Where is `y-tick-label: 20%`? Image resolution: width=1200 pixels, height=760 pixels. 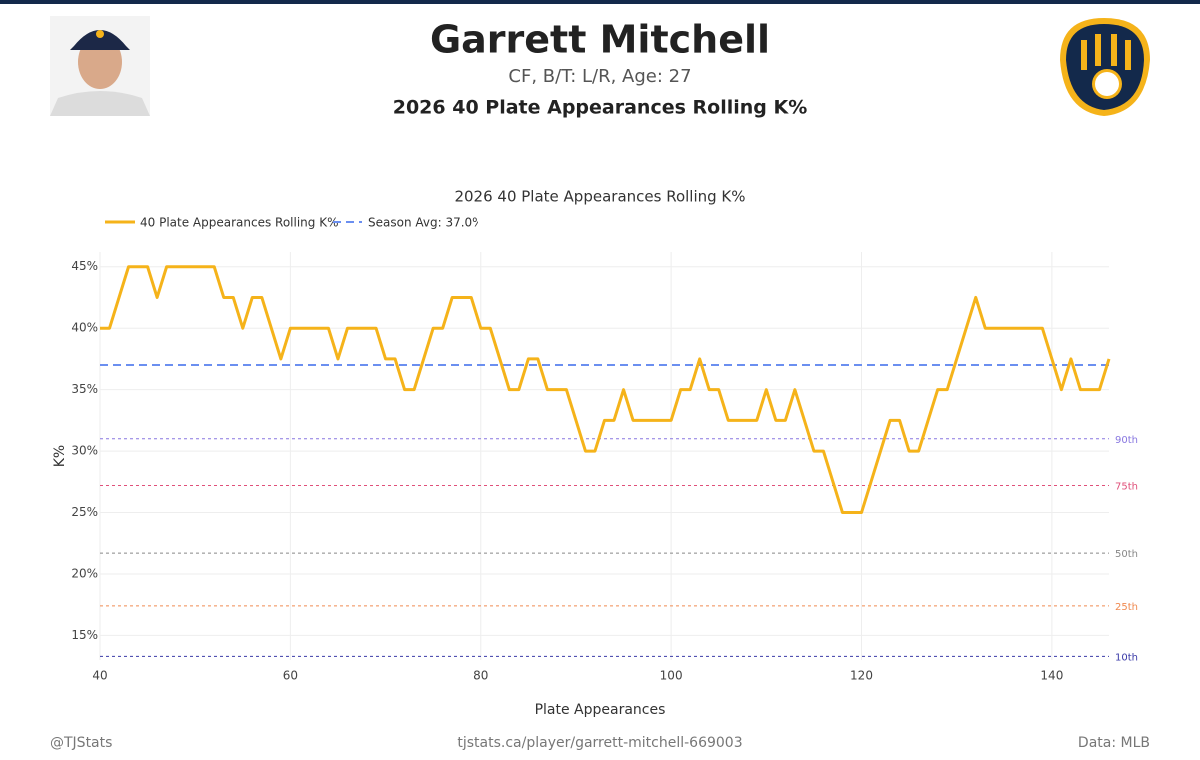 y-tick-label: 20% is located at coordinates (84, 573).